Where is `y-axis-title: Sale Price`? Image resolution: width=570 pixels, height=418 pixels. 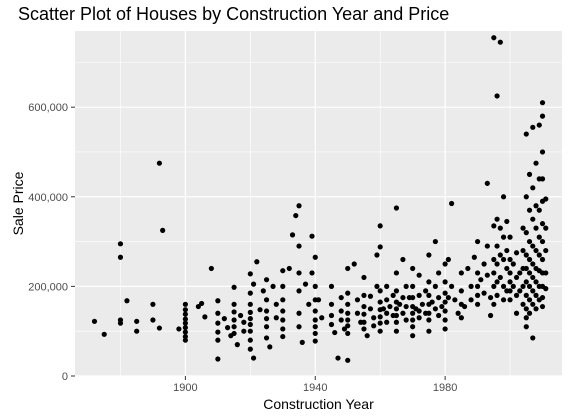
y-axis-title: Sale Price is located at coordinates (18, 203).